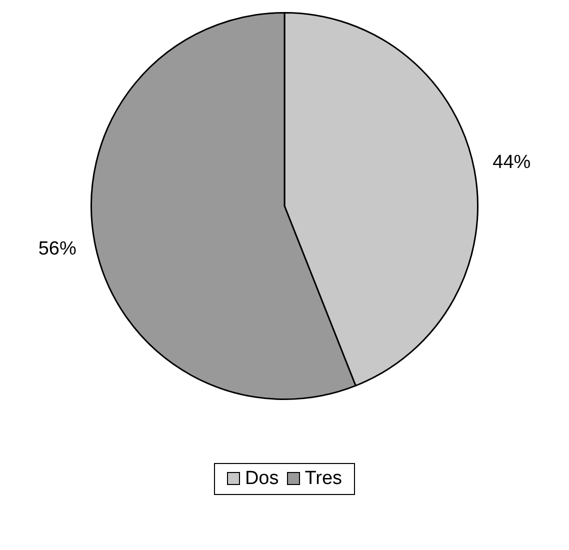 This screenshot has width=569, height=550. What do you see at coordinates (323, 479) in the screenshot?
I see `legend-label: Tres` at bounding box center [323, 479].